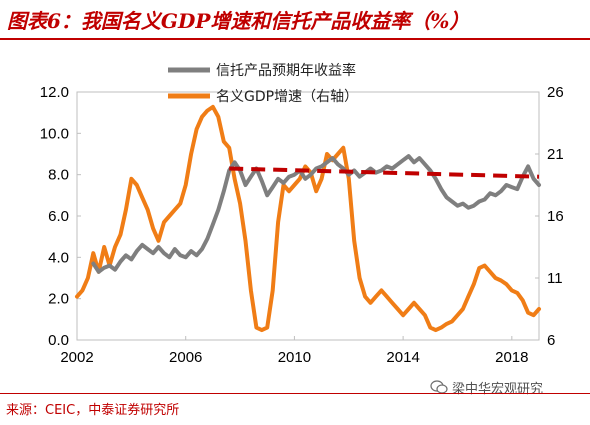 Image resolution: width=590 pixels, height=425 pixels. I want to click on watermark-text: 梁中华宏观研究, so click(498, 389).